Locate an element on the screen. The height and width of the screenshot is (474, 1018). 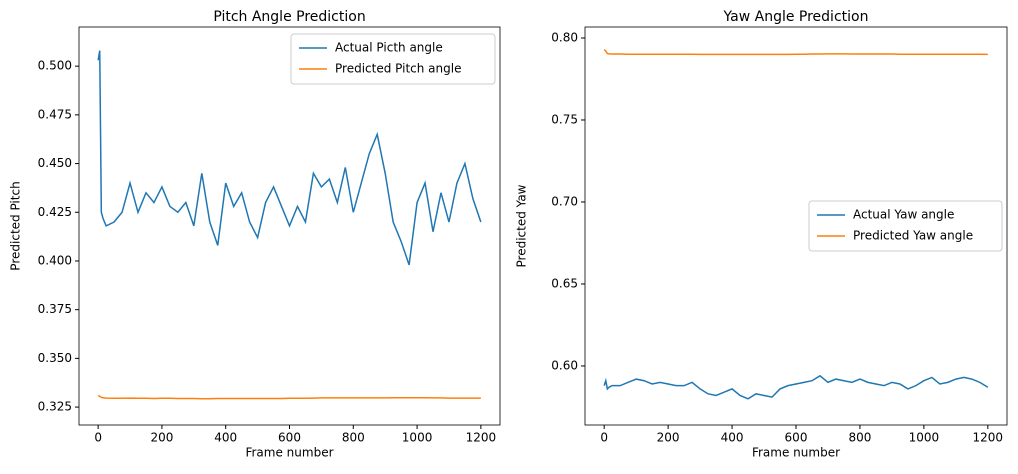
y-tick-label: 0.475 is located at coordinates (55, 114).